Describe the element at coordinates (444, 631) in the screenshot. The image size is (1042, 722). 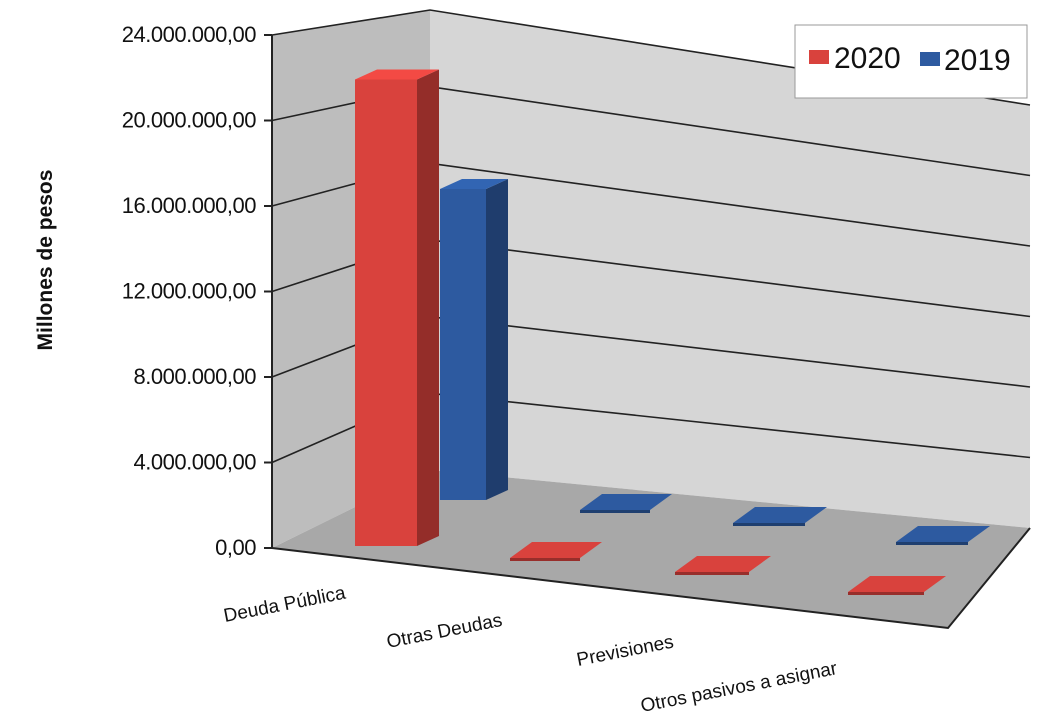
I see `x-category-label: Otras Deudas` at that location.